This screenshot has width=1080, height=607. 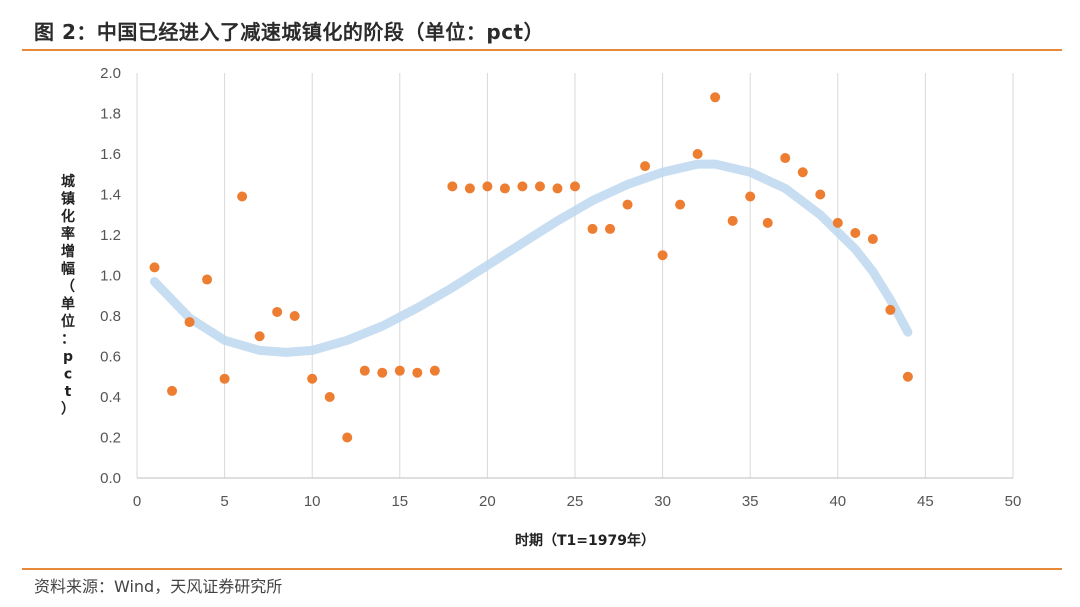 I want to click on x-tick-label: 25, so click(x=575, y=501).